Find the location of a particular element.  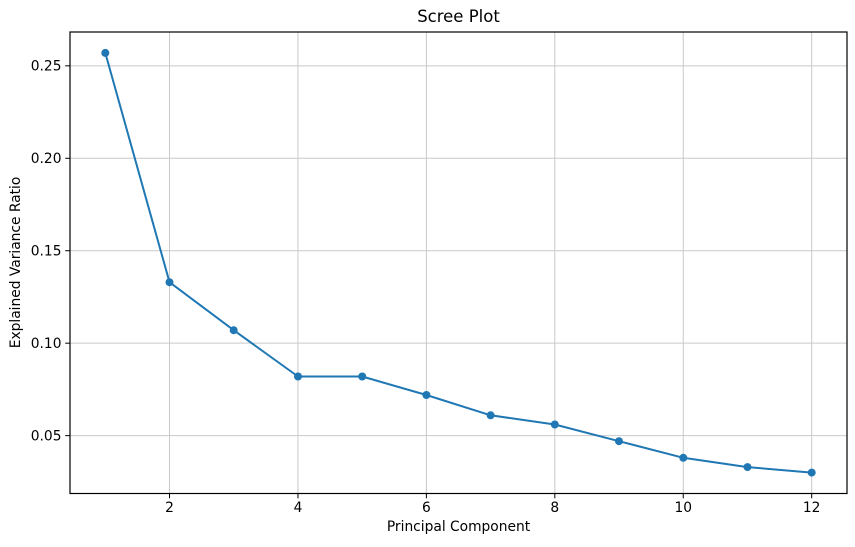

x-tick-label: 12 is located at coordinates (812, 508).